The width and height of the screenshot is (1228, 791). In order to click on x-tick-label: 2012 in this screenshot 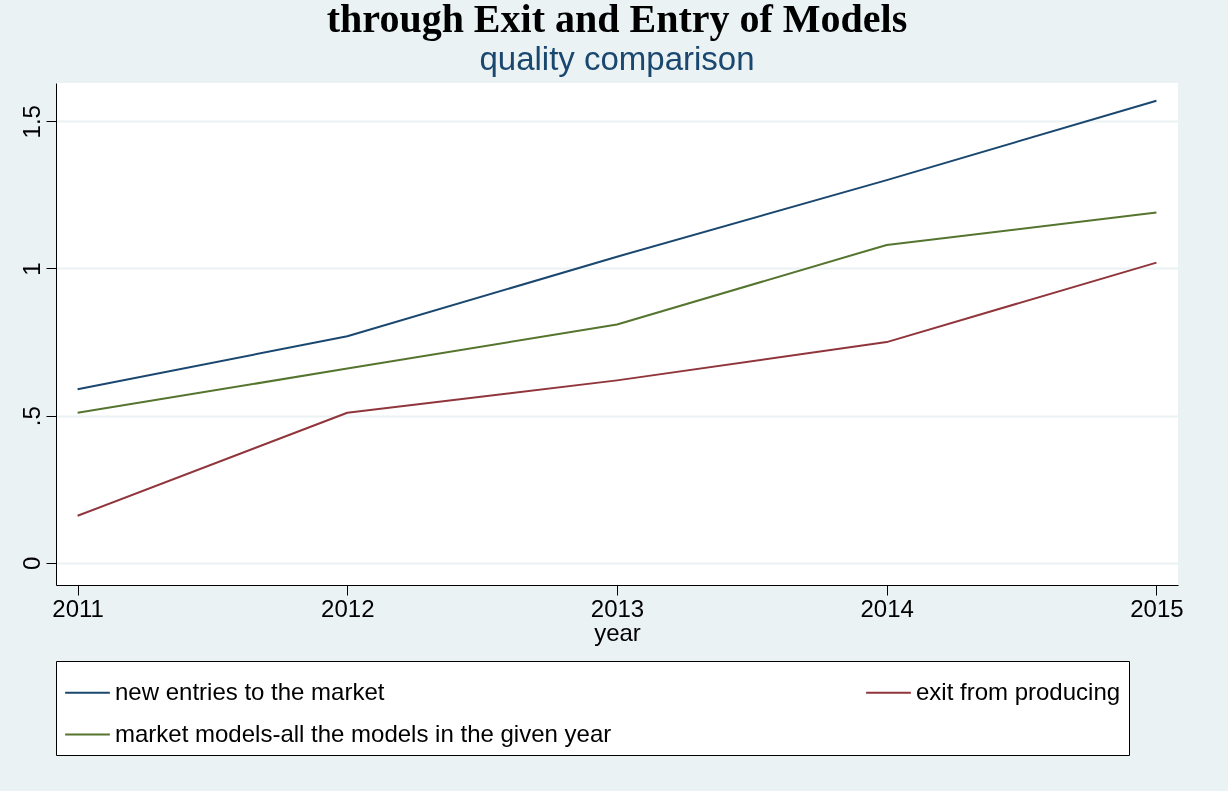, I will do `click(348, 608)`.